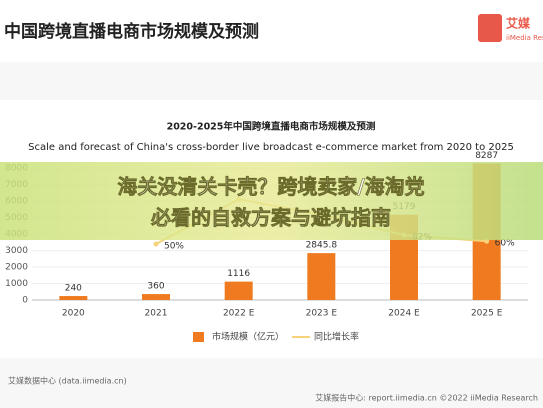  Describe the element at coordinates (131, 31) in the screenshot. I see `header-title: 中国跨境直播电商市场规模及预测` at that location.